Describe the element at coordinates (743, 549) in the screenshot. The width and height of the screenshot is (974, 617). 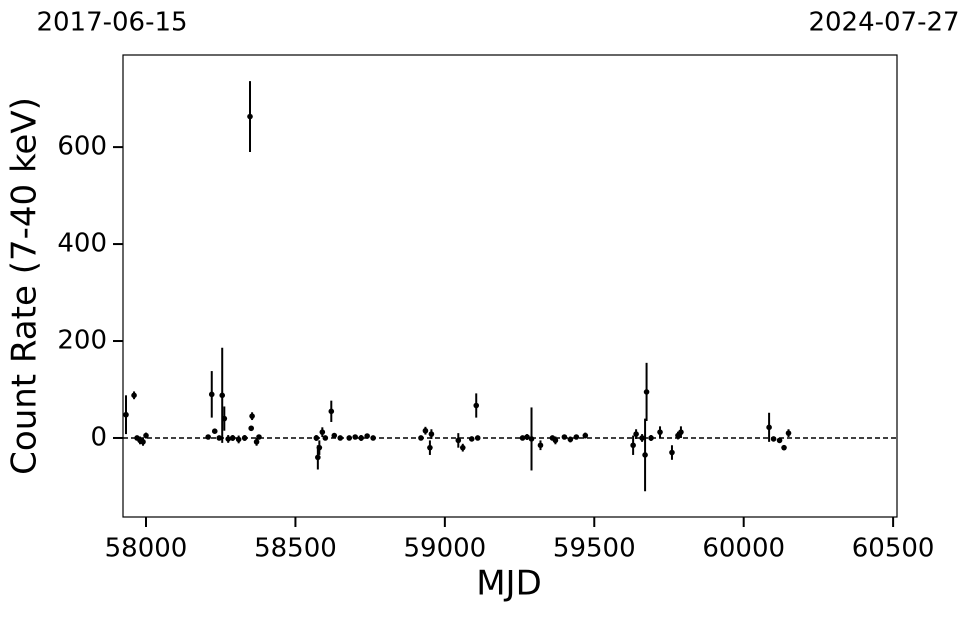
I see `x-tick-label: 60000` at that location.